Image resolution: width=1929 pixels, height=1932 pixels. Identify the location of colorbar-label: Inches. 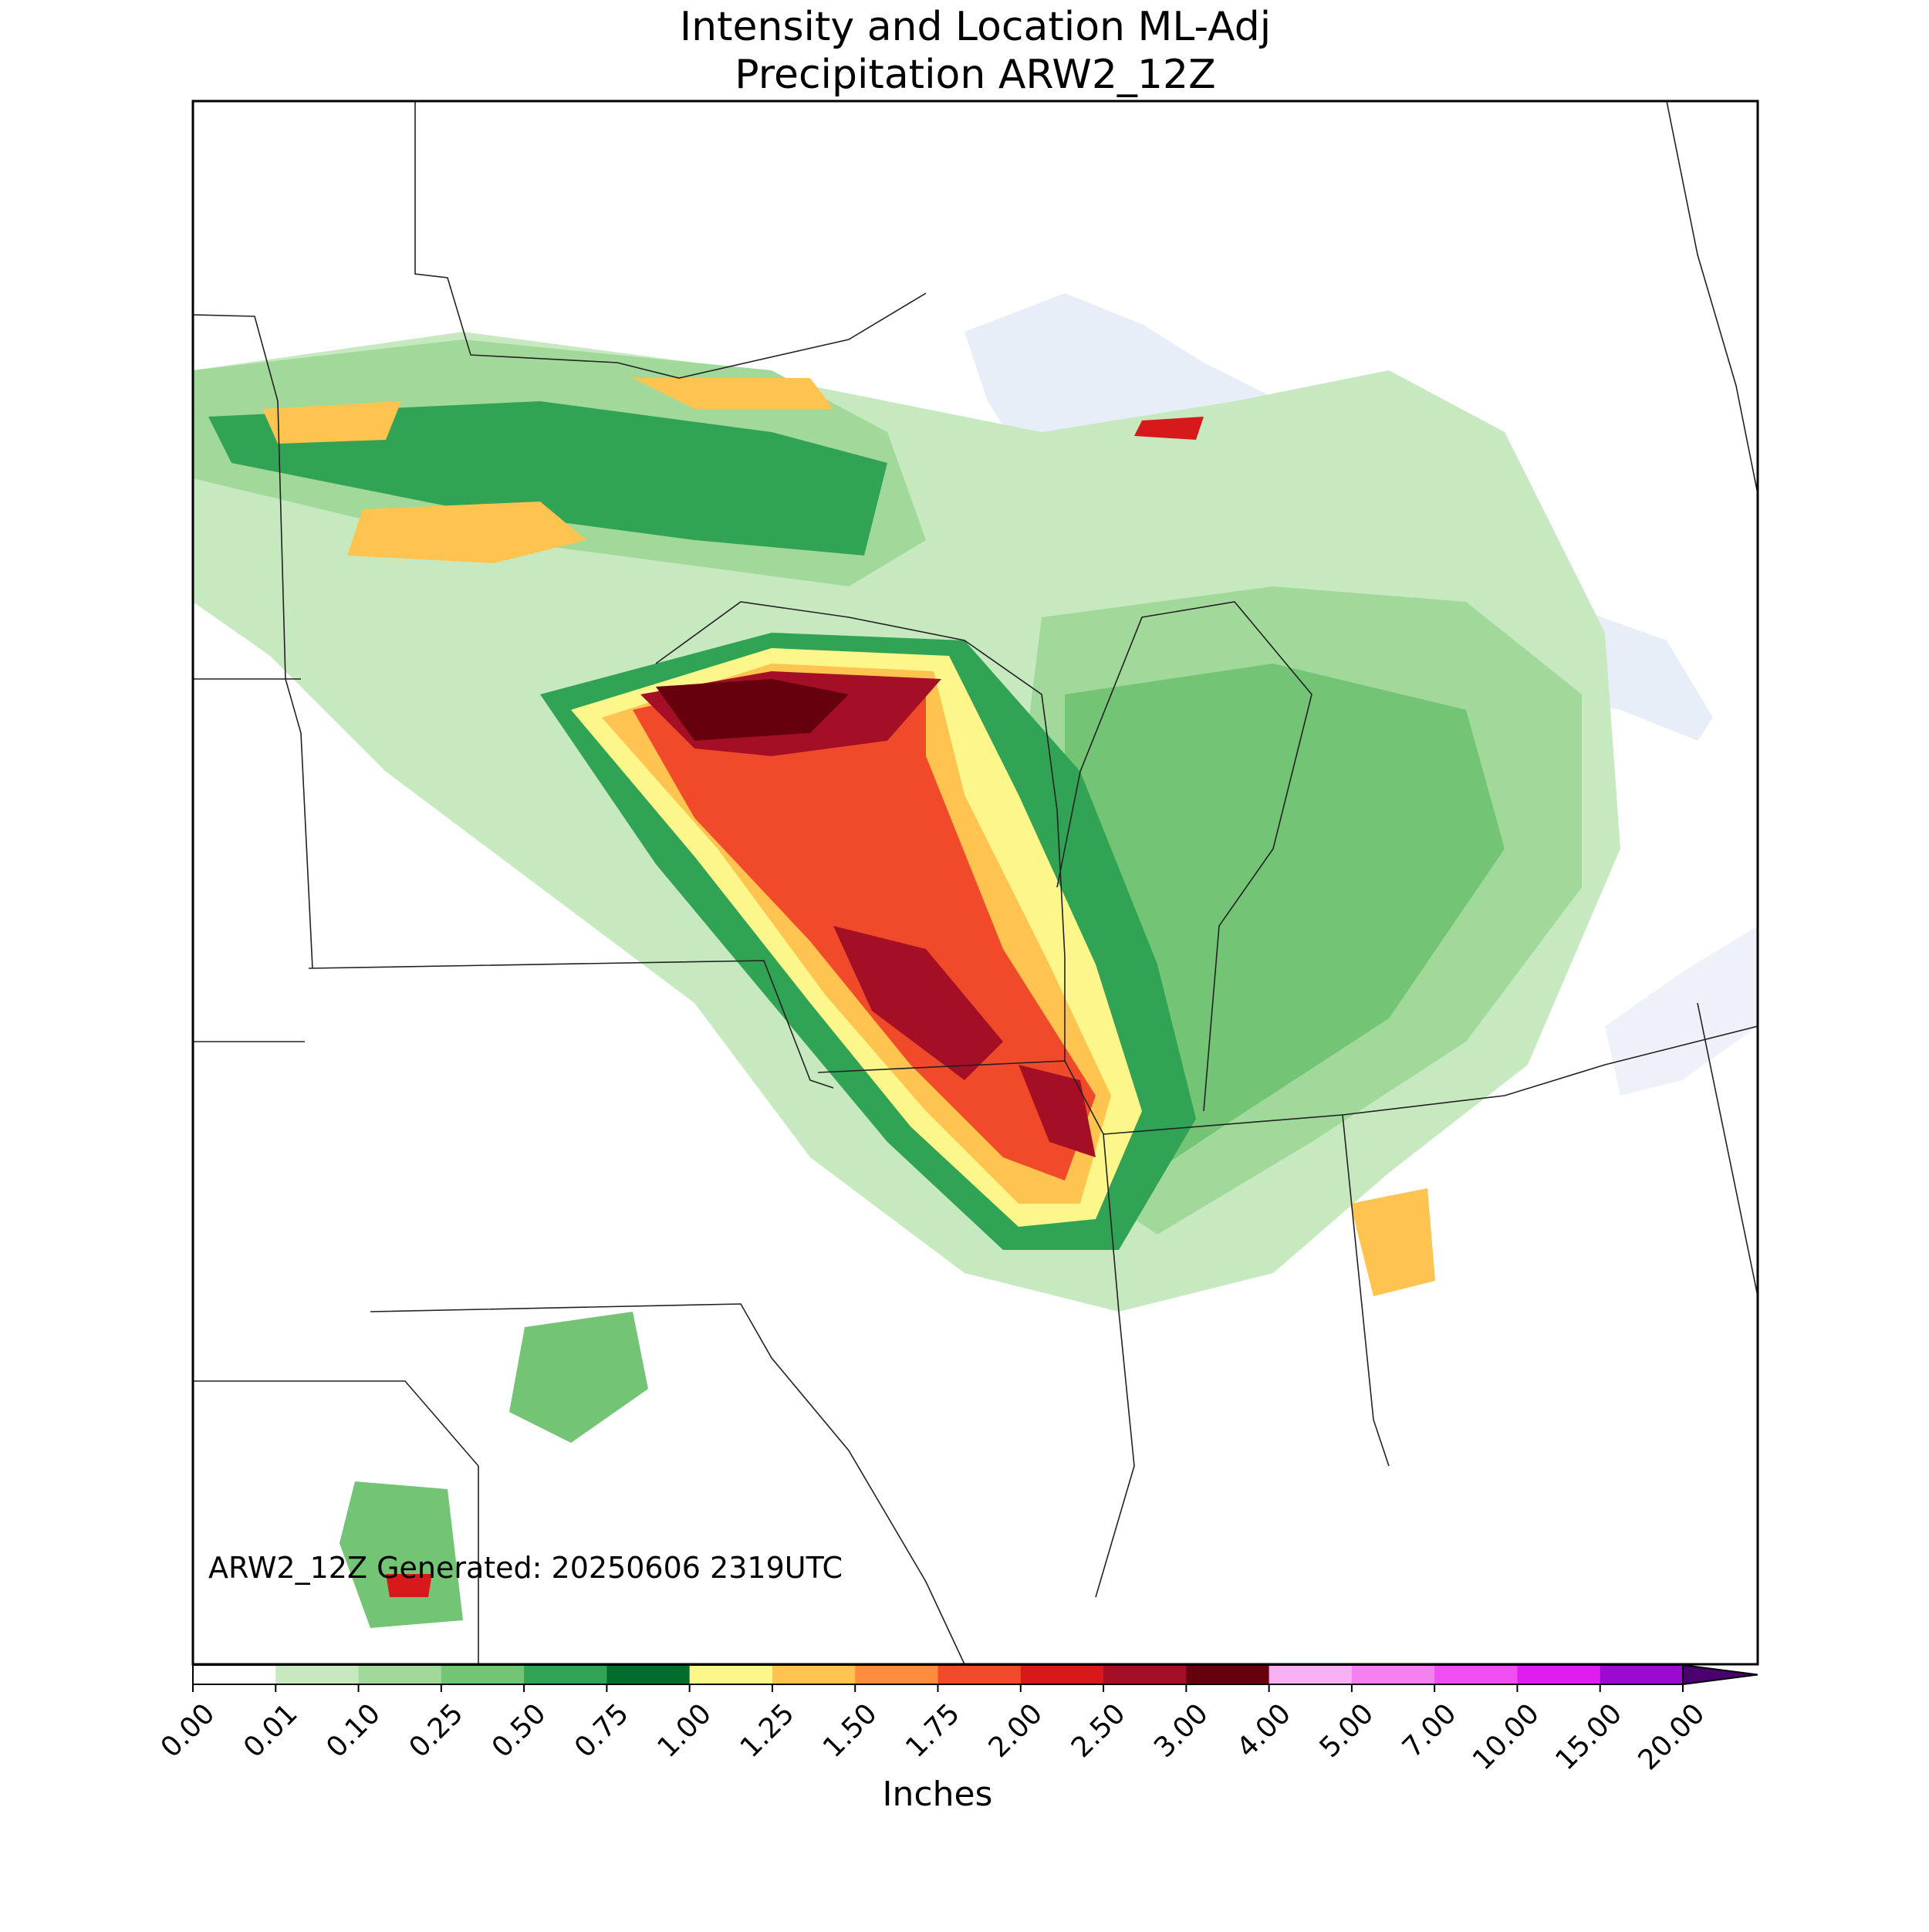
(938, 1794).